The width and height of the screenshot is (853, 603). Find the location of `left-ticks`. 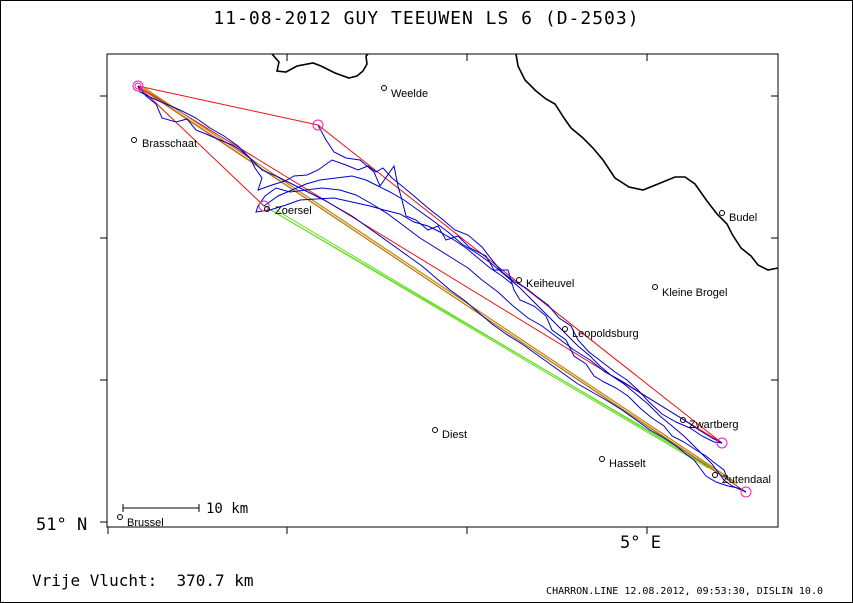

left-ticks is located at coordinates (103, 309).